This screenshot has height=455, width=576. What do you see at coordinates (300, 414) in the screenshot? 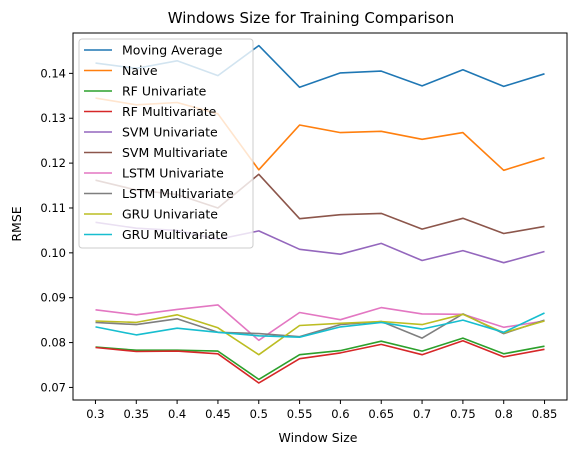
I see `x-tick-label: 0.55` at bounding box center [300, 414].